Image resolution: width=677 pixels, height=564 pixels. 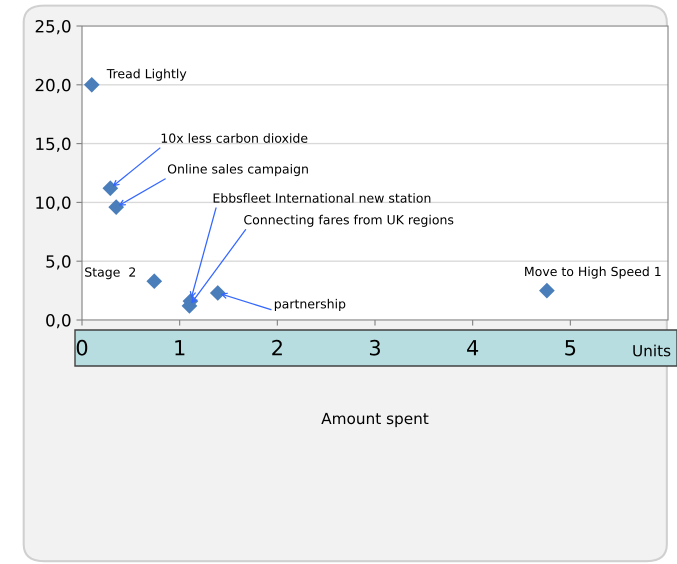 What do you see at coordinates (110, 273) in the screenshot?
I see `annotation: Stage 2` at bounding box center [110, 273].